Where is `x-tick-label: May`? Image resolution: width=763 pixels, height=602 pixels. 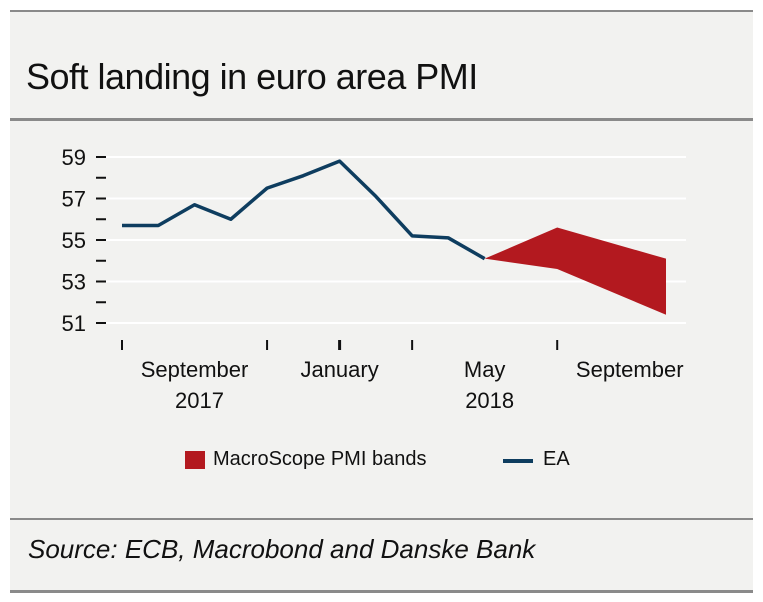
x-tick-label: May is located at coordinates (485, 369).